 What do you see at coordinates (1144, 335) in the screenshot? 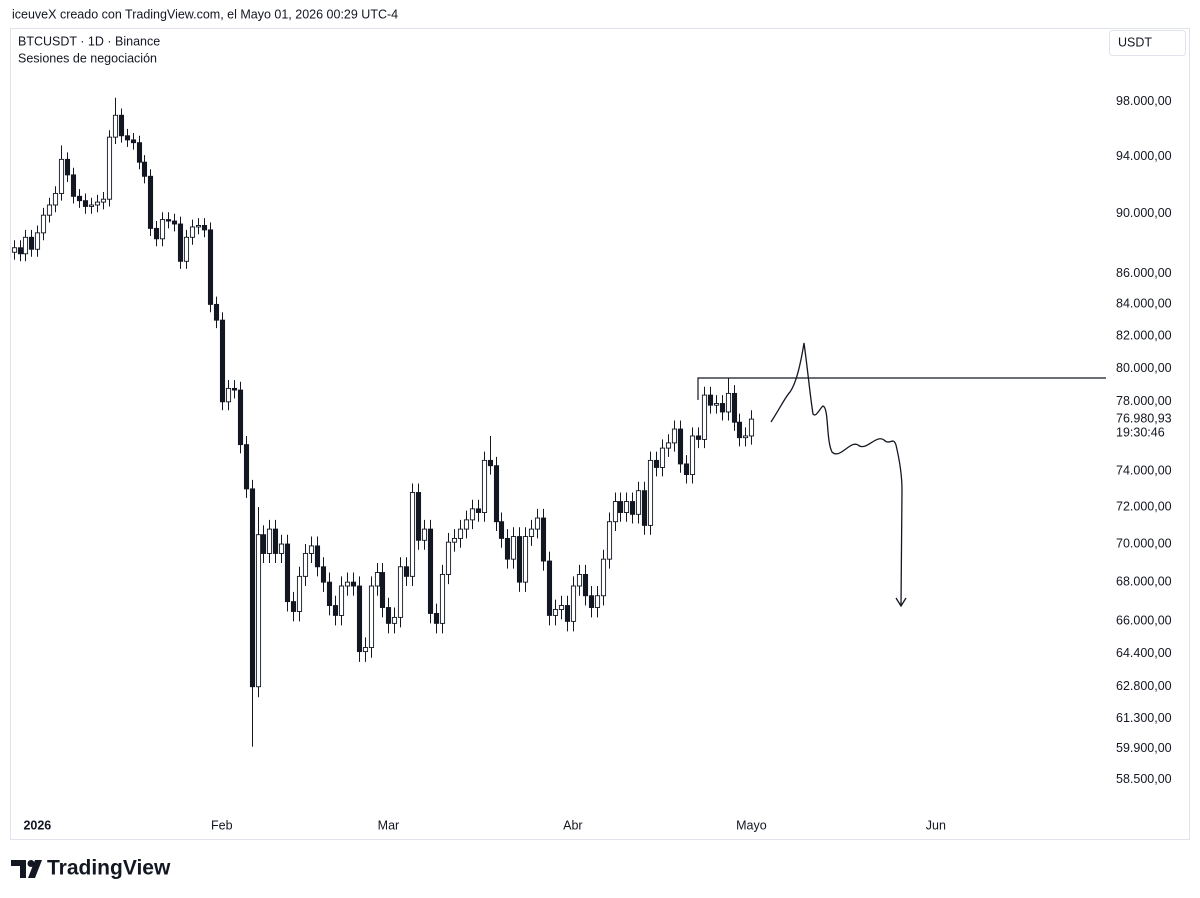
I see `y-tick-label: 82.000,00` at bounding box center [1144, 335].